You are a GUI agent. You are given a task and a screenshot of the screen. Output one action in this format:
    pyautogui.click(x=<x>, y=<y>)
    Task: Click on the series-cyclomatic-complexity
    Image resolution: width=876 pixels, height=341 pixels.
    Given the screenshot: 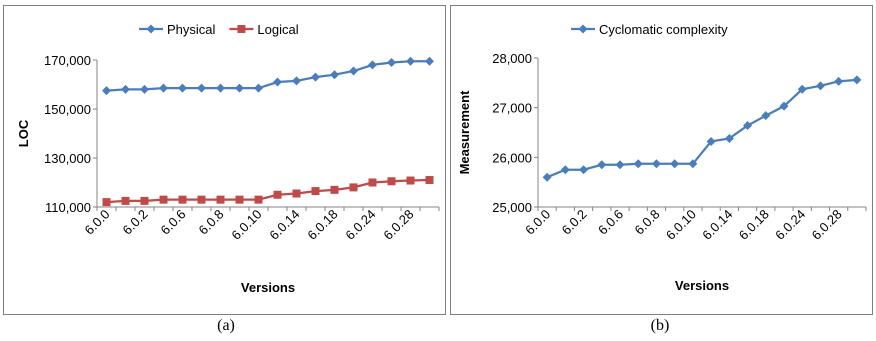 What is the action you would take?
    pyautogui.click(x=702, y=128)
    